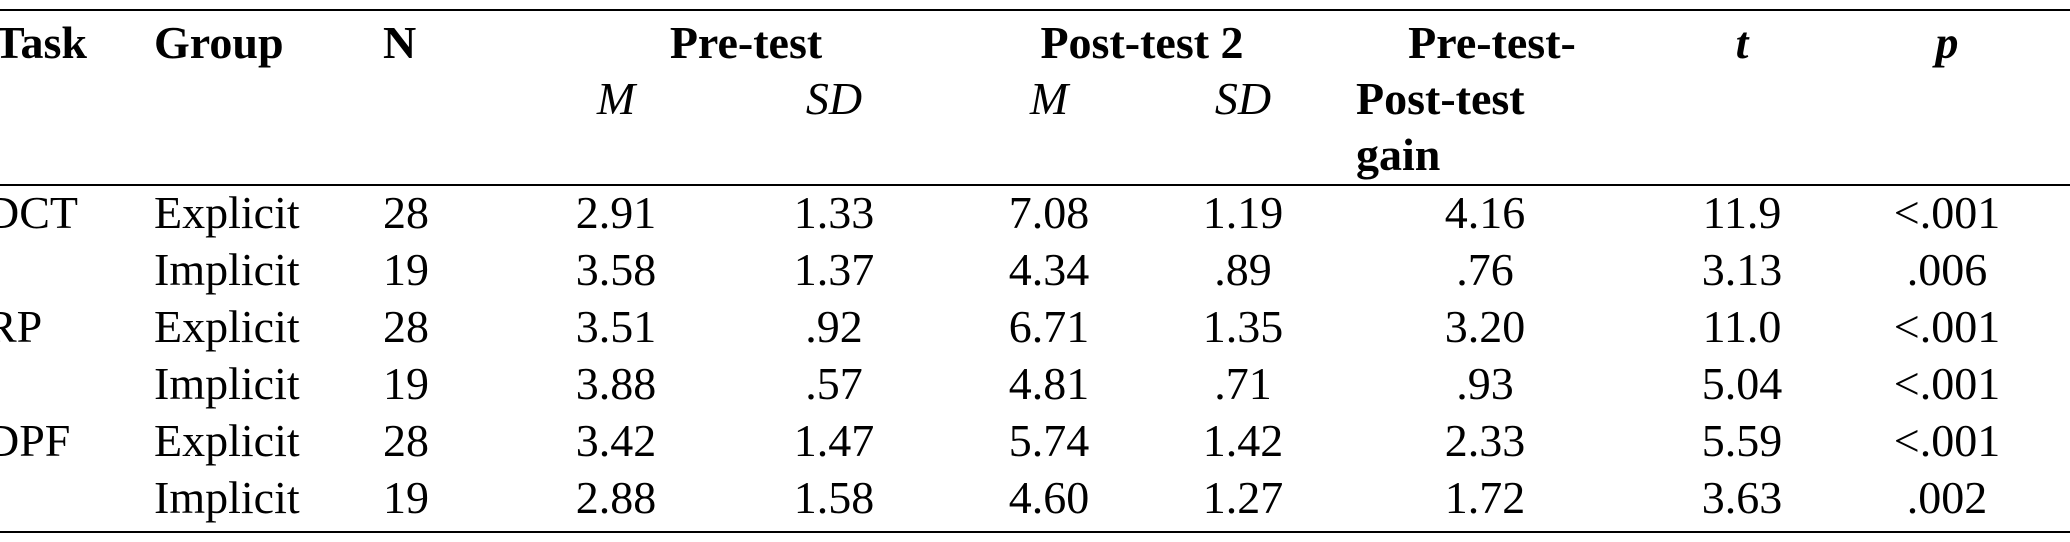 Image resolution: width=2070 pixels, height=542 pixels. I want to click on task-cell: DCT, so click(39, 212).